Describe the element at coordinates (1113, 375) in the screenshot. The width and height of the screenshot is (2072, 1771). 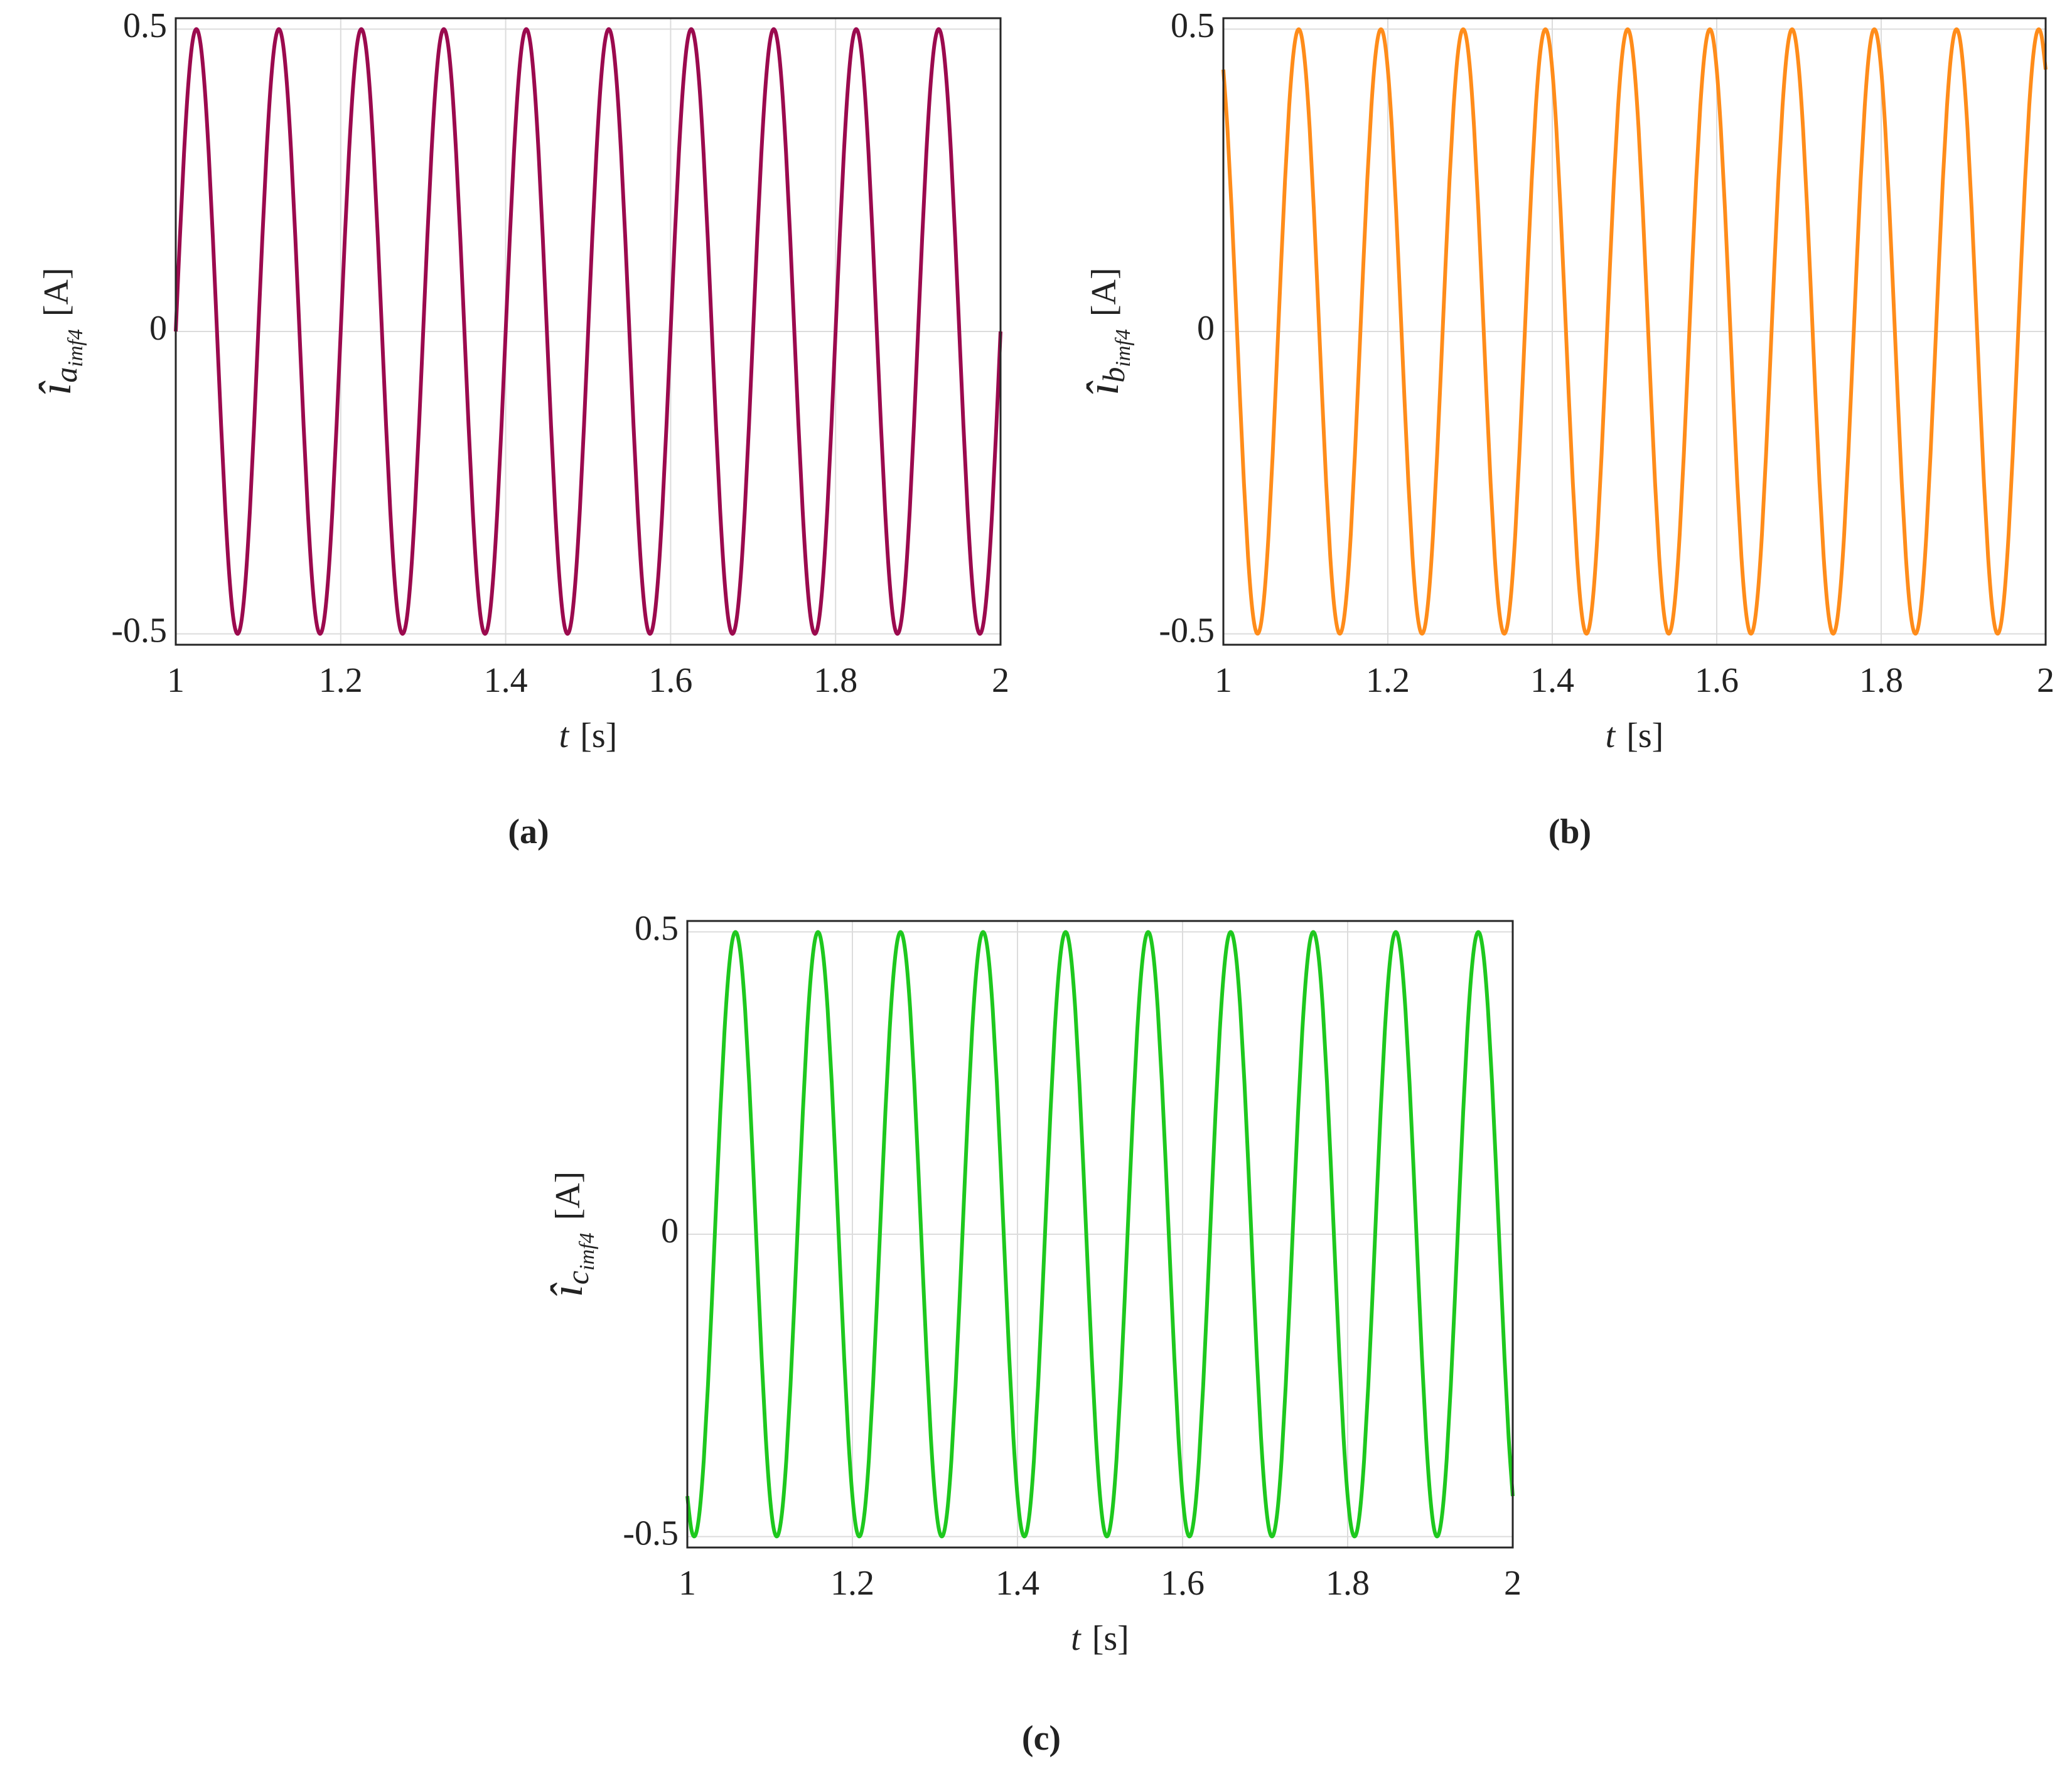
I see `y-label-sub: b` at that location.